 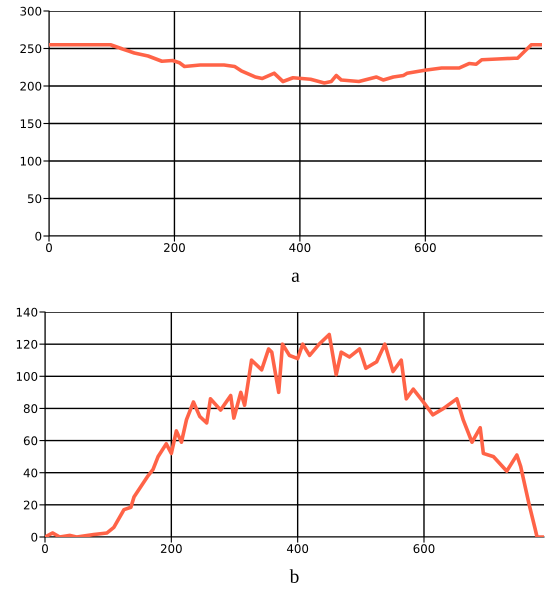 What do you see at coordinates (31, 86) in the screenshot?
I see `y-tick-label: 200` at bounding box center [31, 86].